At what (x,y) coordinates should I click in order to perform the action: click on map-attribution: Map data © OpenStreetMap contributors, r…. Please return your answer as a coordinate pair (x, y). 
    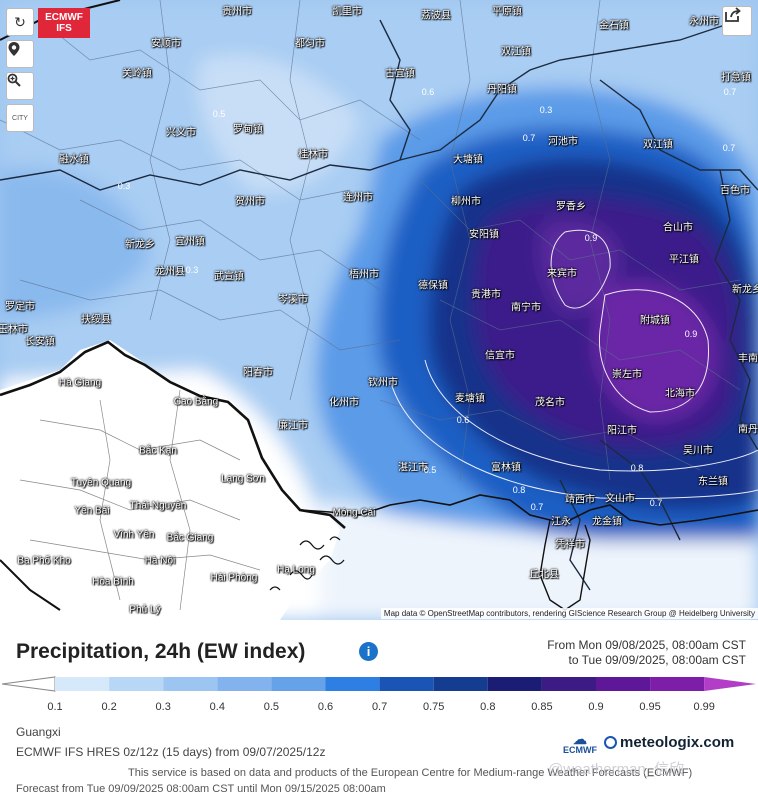
    Looking at the image, I should click on (569, 613).